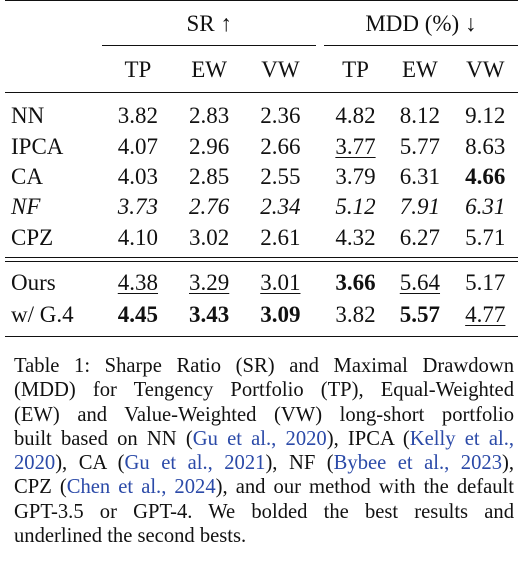 This screenshot has width=521, height=578. What do you see at coordinates (355, 237) in the screenshot?
I see `cell-value: 4.32` at bounding box center [355, 237].